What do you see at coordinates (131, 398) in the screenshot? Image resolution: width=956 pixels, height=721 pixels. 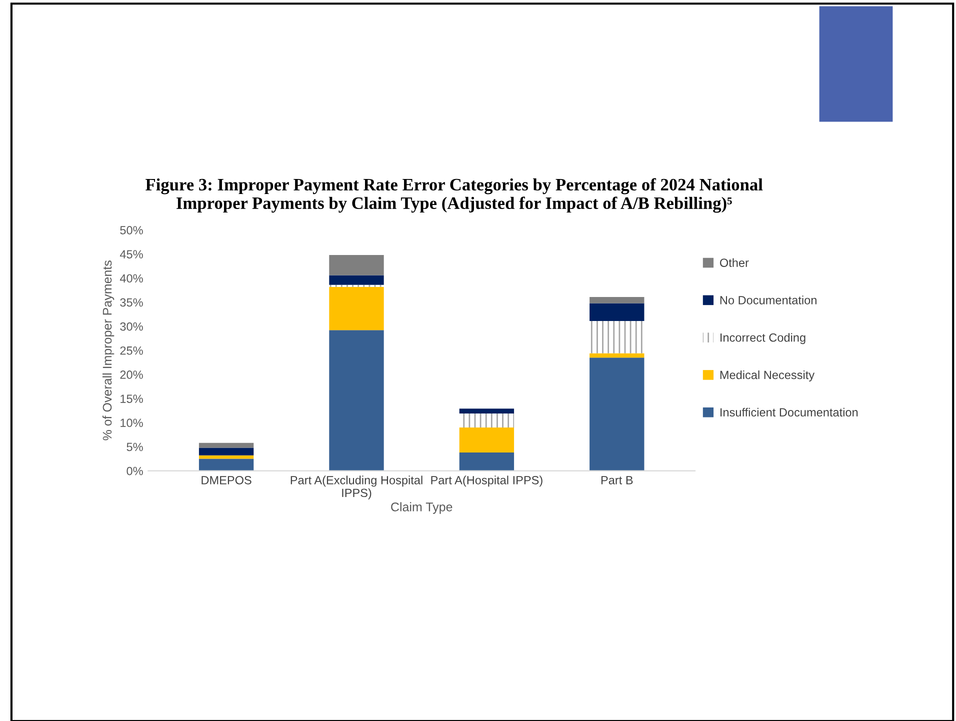 I see `y-tick-label: 15%` at bounding box center [131, 398].